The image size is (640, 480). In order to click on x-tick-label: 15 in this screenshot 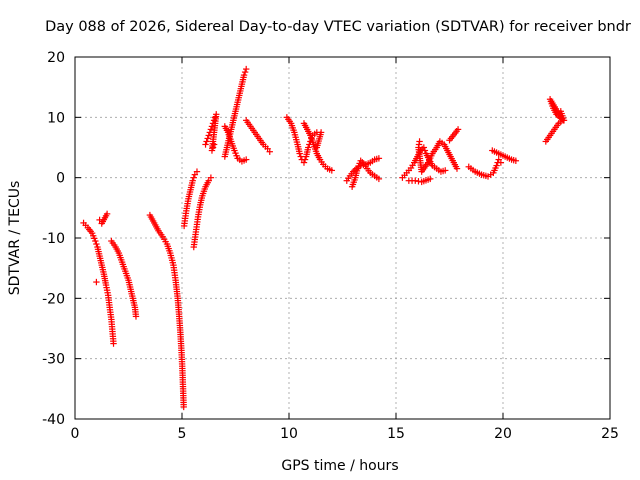, I will do `click(396, 434)`.